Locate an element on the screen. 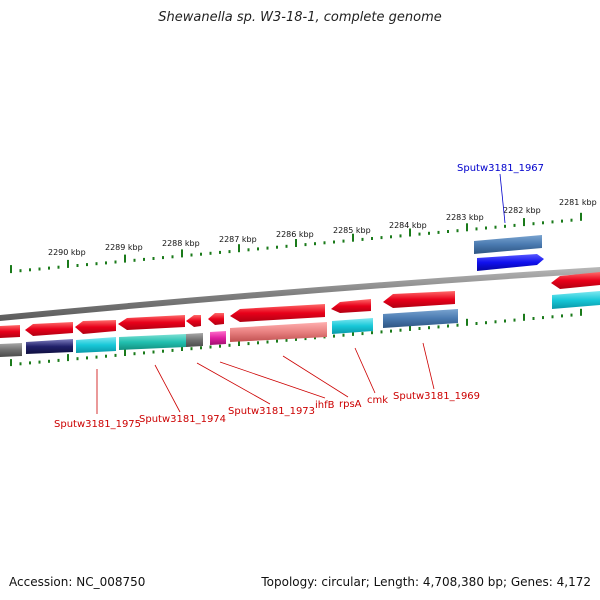 This screenshot has width=600, height=600. gene-label-sputw3181-1975: Sputw3181_1975 is located at coordinates (97, 424).